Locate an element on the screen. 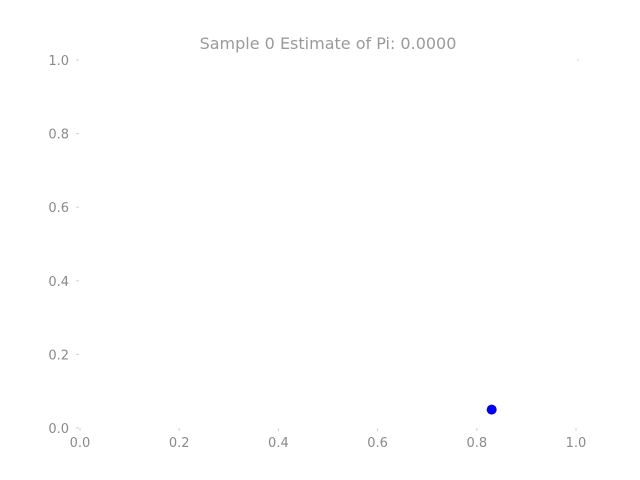 The height and width of the screenshot is (480, 640). y-tick-label: 0.4 is located at coordinates (58, 282).